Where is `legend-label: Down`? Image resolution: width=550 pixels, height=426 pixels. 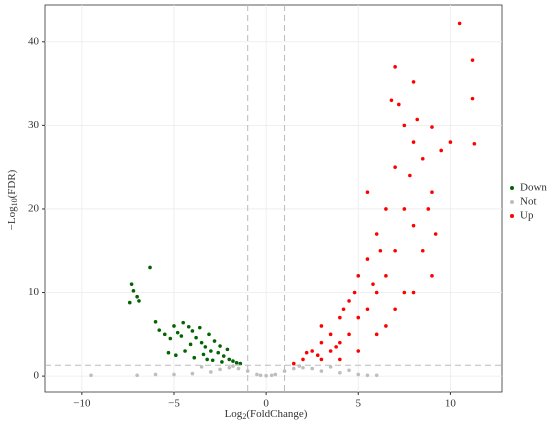 legend-label: Down is located at coordinates (533, 188).